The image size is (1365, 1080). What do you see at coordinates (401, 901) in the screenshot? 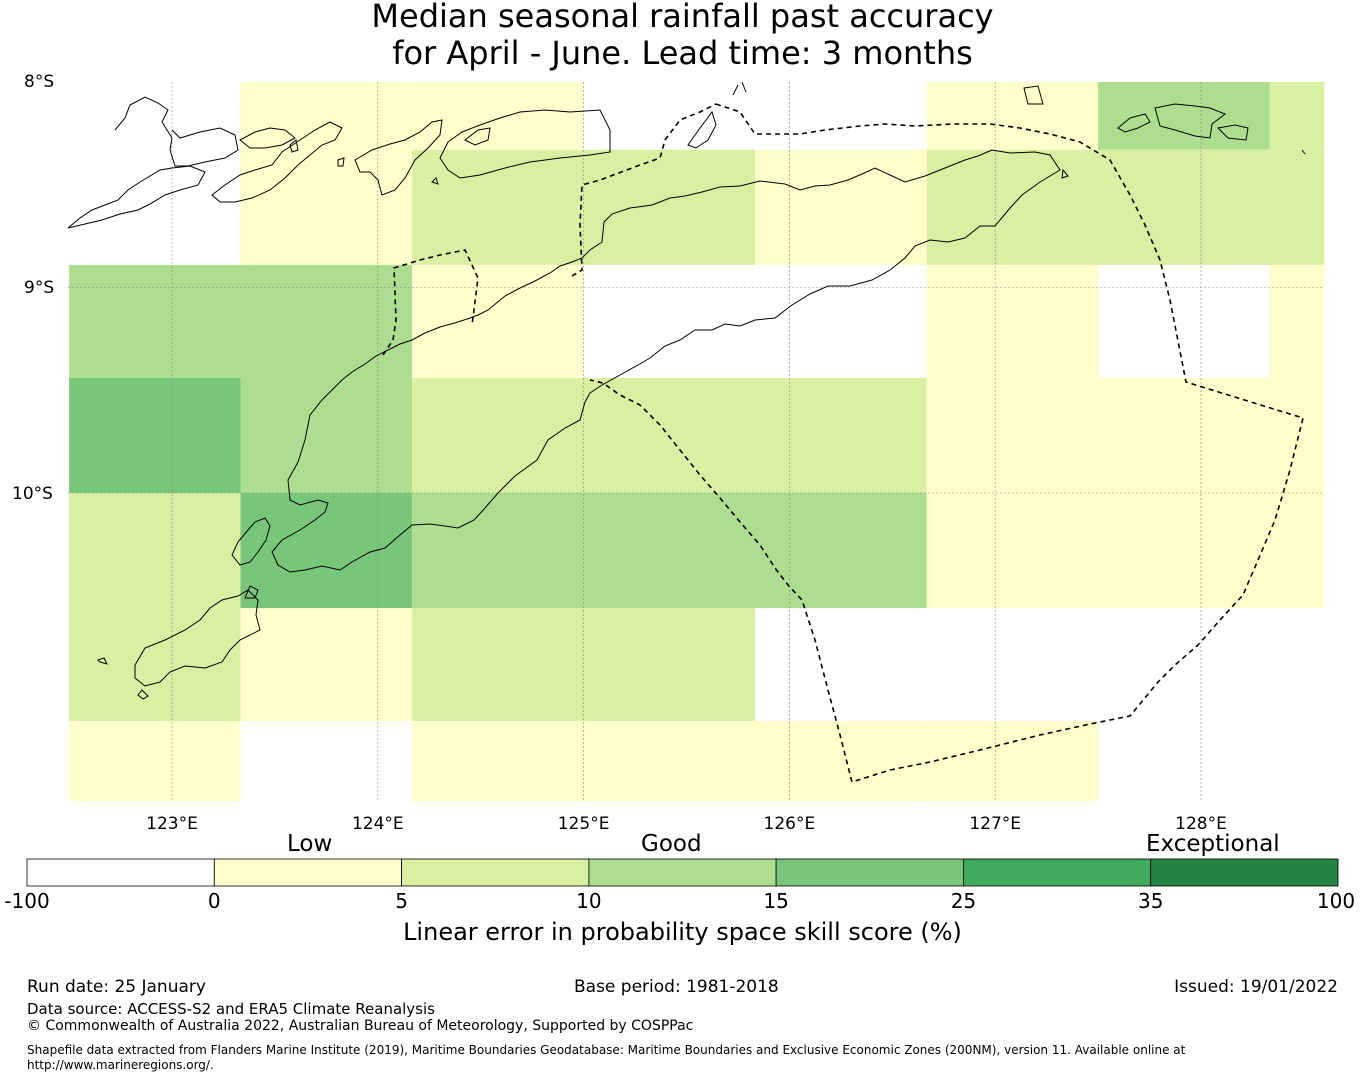
I see `colorbar-tick-label: 5` at bounding box center [401, 901].